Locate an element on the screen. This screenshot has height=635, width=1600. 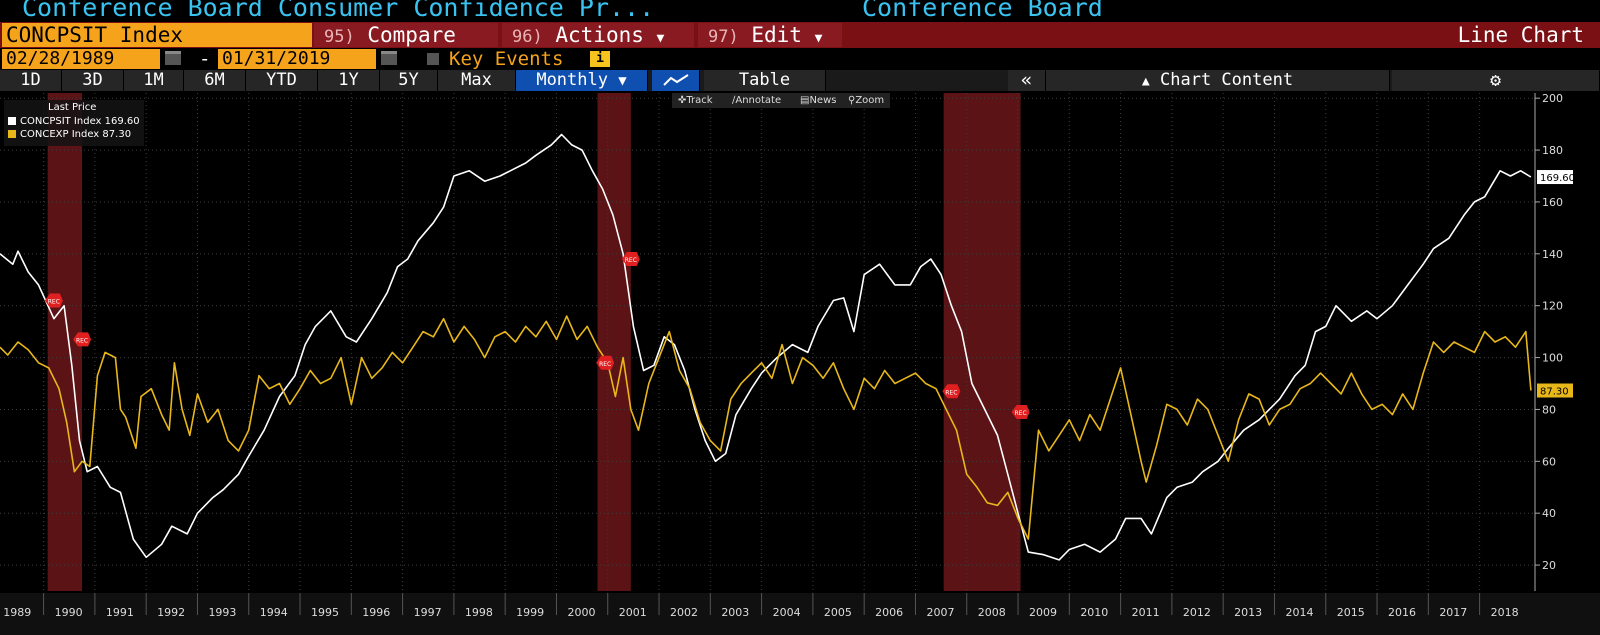
x-tick-label: 2014 is located at coordinates (1299, 612).